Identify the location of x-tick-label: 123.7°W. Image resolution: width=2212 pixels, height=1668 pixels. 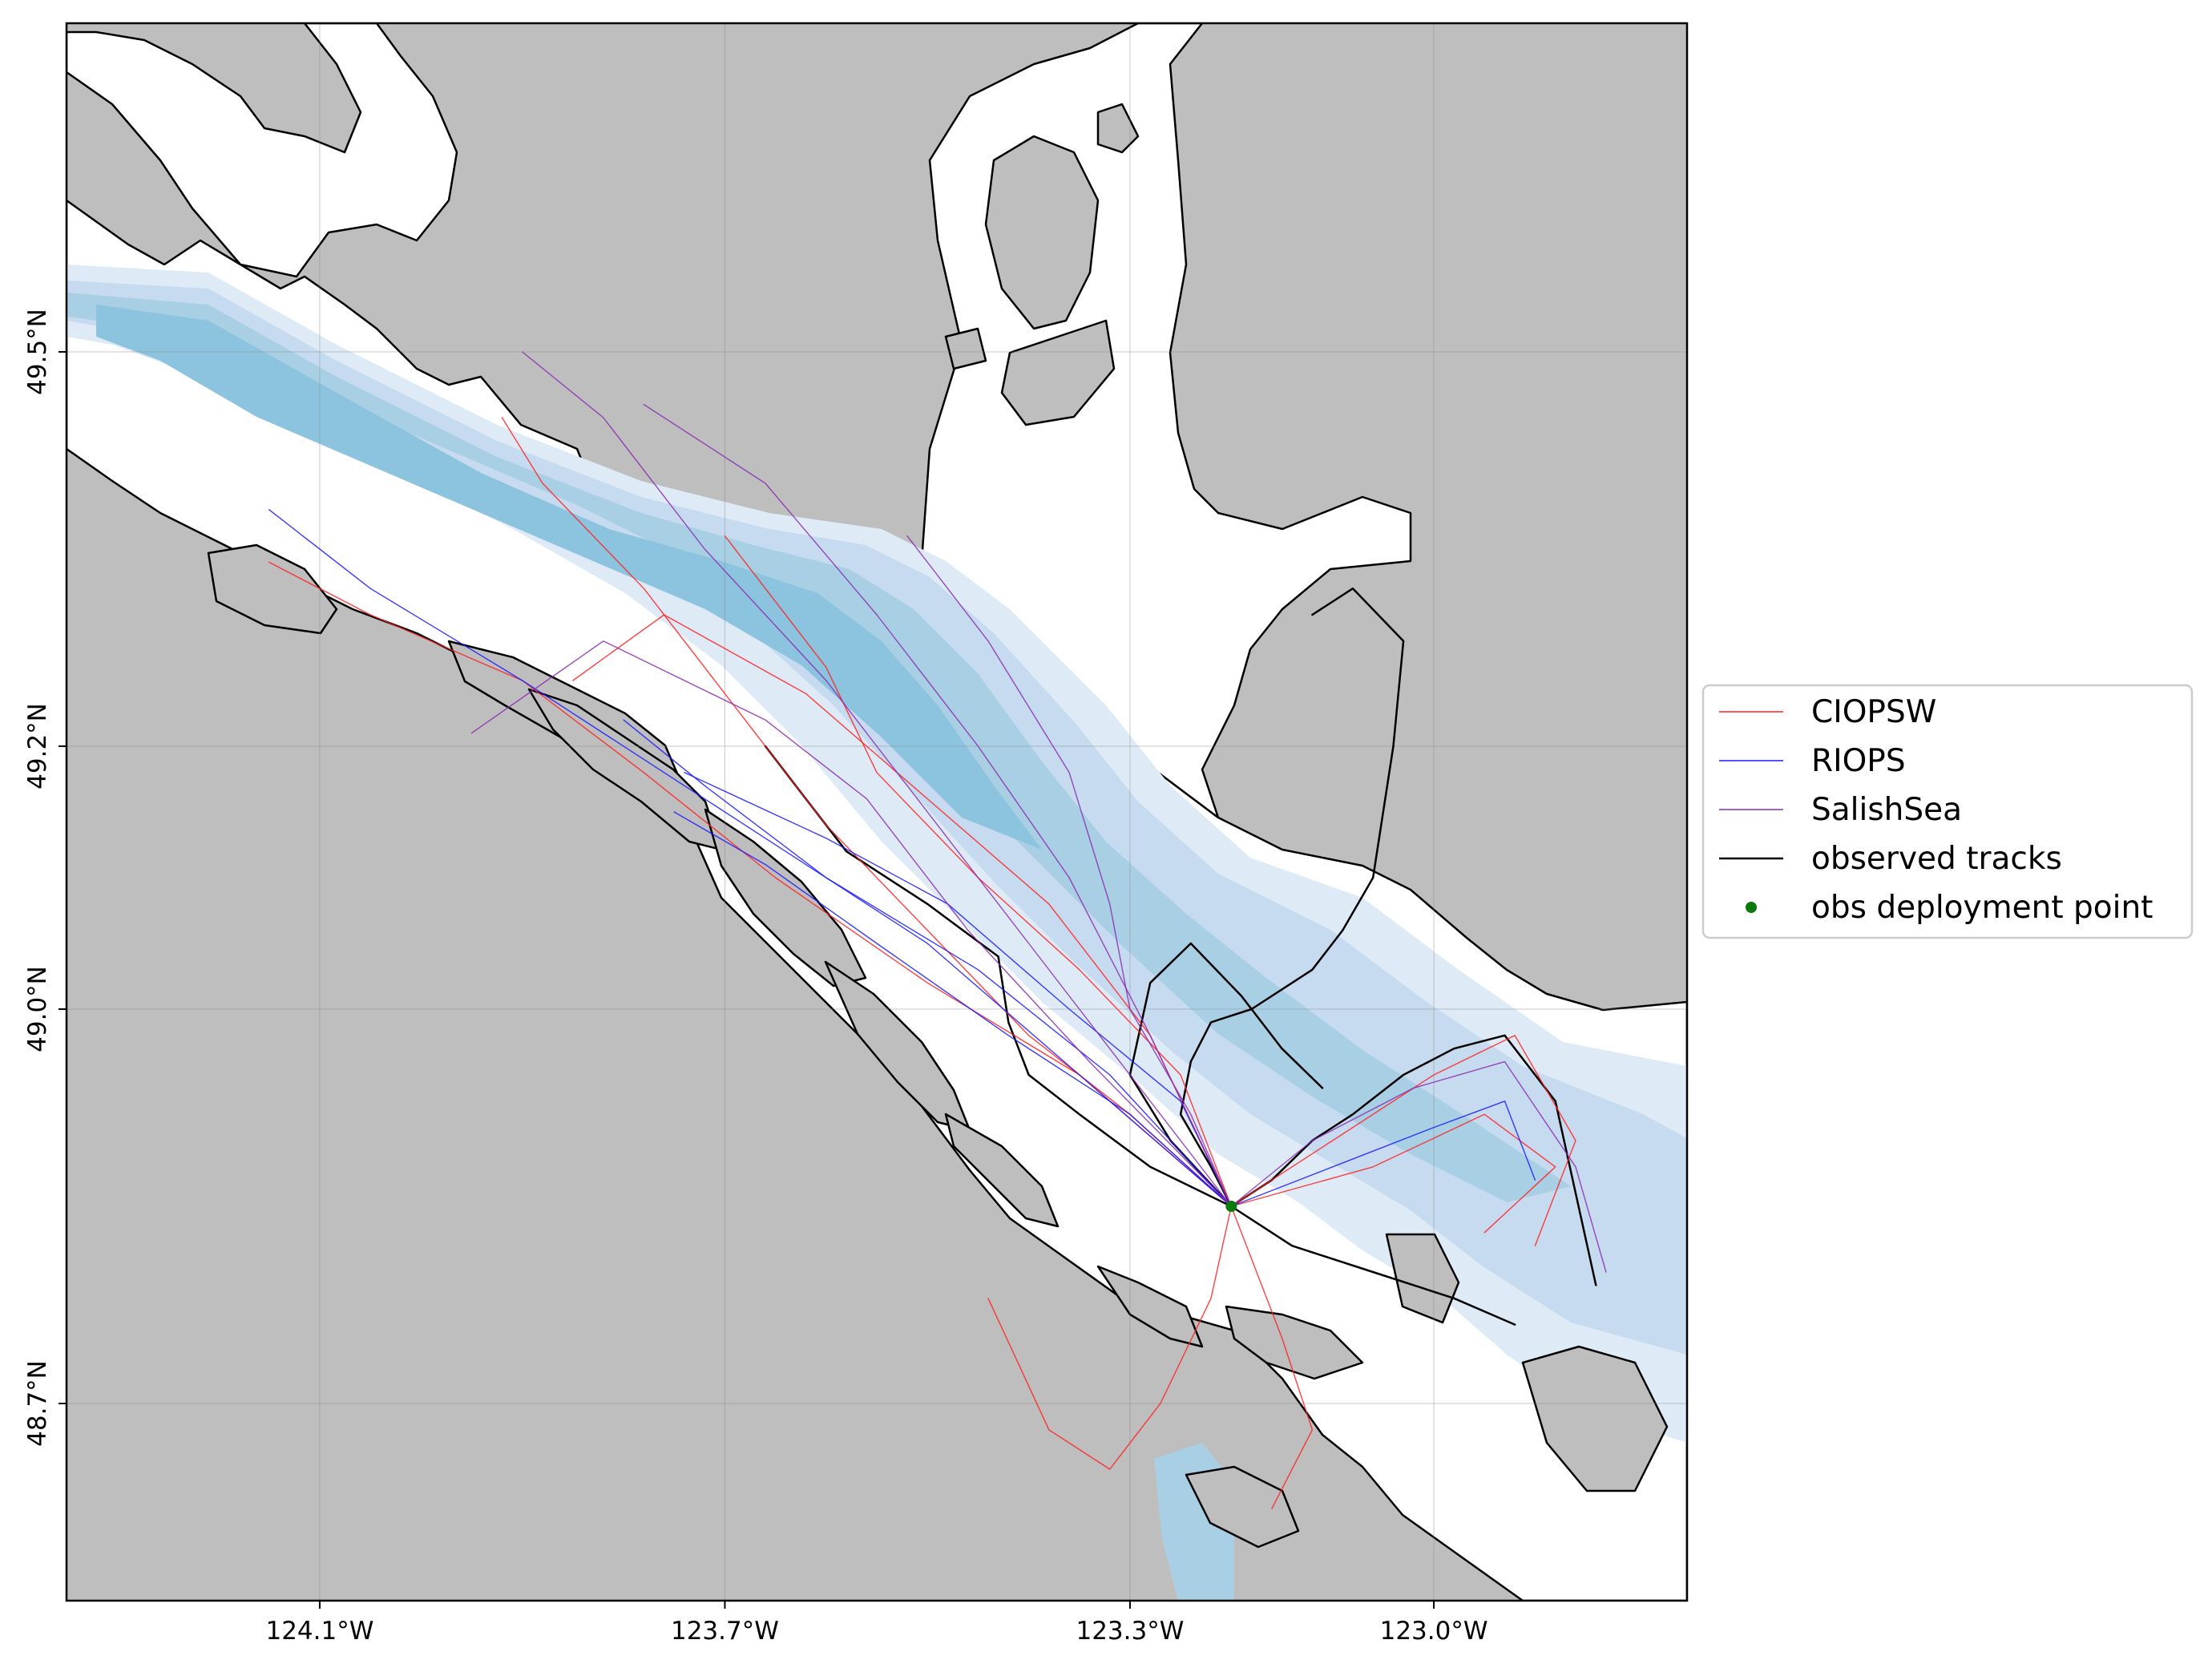
(725, 1631).